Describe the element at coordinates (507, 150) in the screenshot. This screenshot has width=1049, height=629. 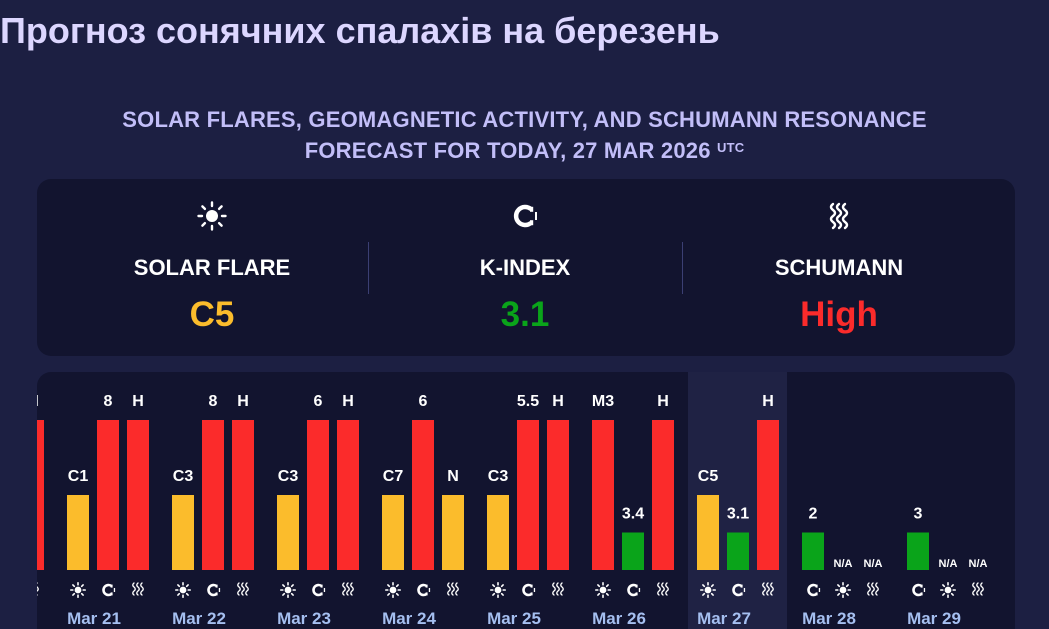
I see `subtitle-date: FORECAST FOR TODAY, 27 MAR 2026` at that location.